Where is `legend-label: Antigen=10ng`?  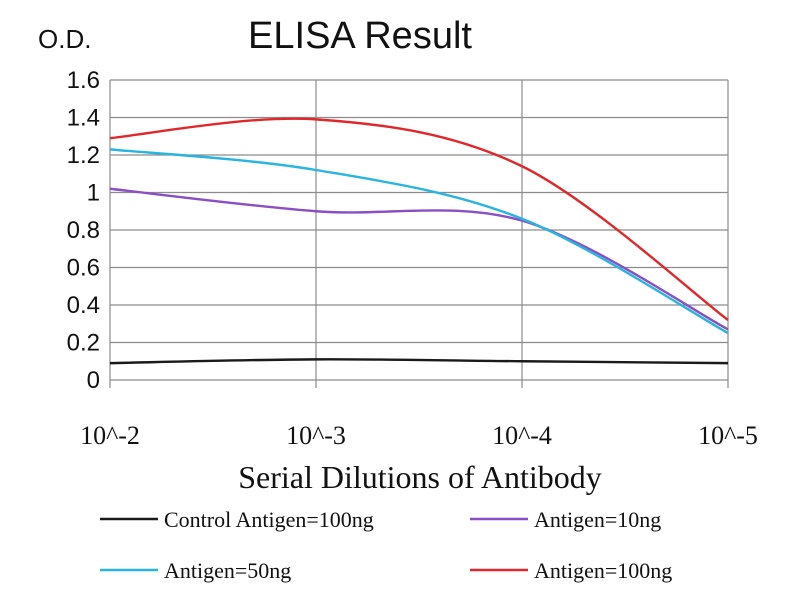 legend-label: Antigen=10ng is located at coordinates (597, 519).